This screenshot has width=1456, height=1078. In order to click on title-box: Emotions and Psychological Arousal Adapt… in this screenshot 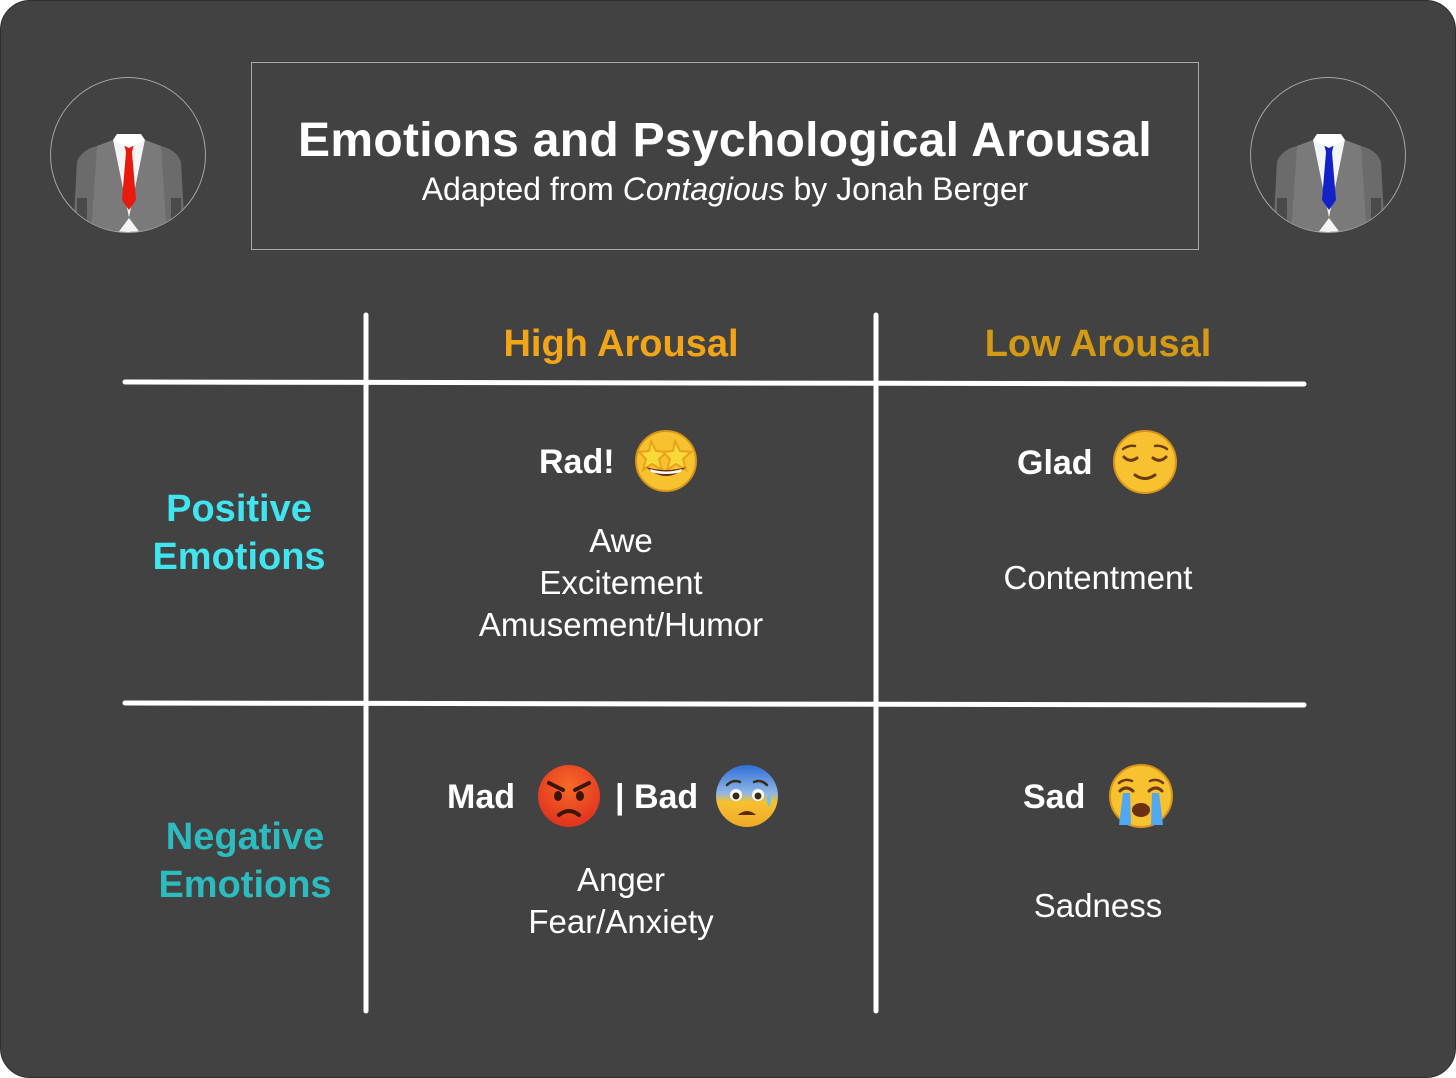, I will do `click(725, 156)`.